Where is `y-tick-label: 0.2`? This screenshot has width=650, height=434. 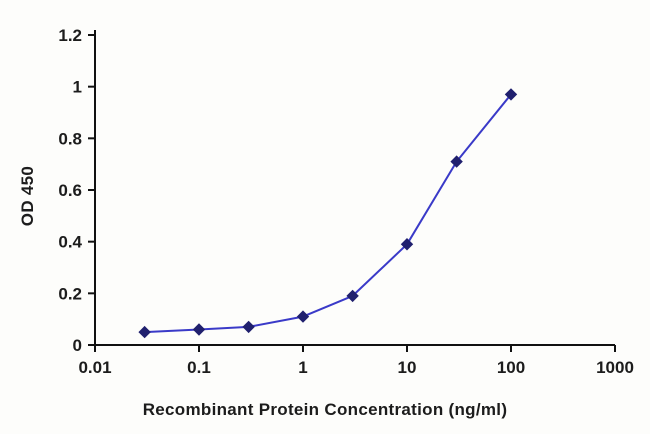 y-tick-label: 0.2 is located at coordinates (70, 293).